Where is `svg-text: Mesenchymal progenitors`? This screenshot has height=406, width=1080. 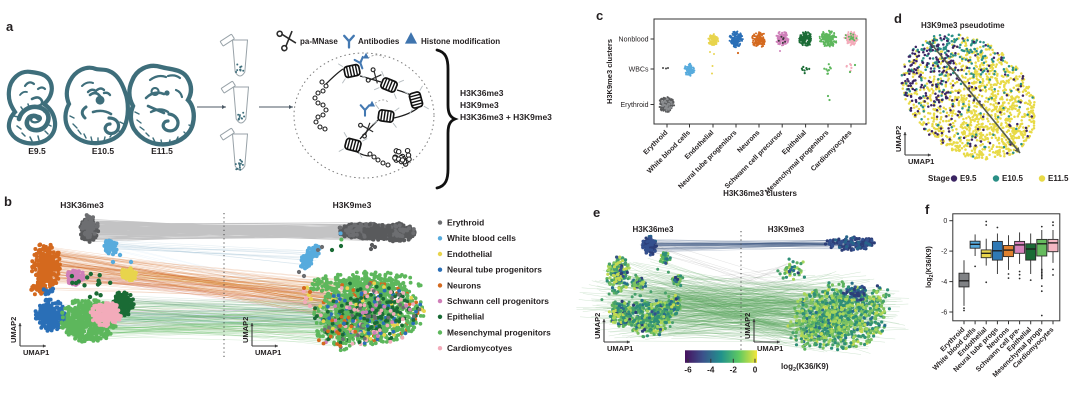 svg-text: Mesenchymal progenitors is located at coordinates (499, 332).